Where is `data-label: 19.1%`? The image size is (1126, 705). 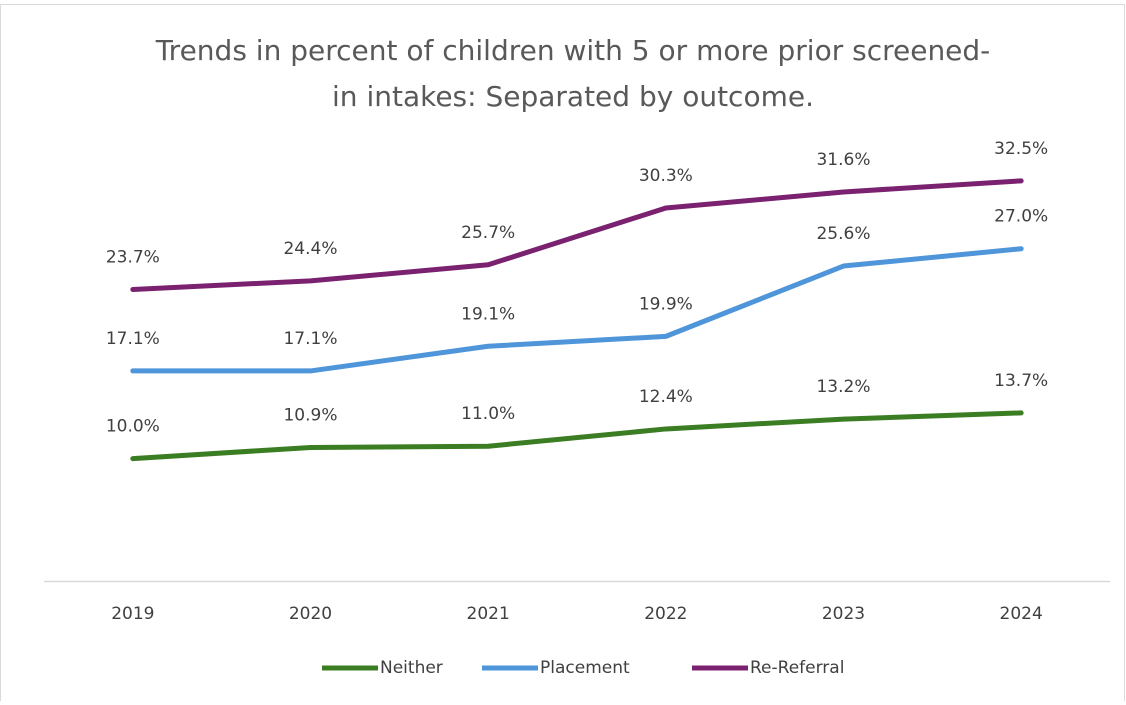
data-label: 19.1% is located at coordinates (488, 314).